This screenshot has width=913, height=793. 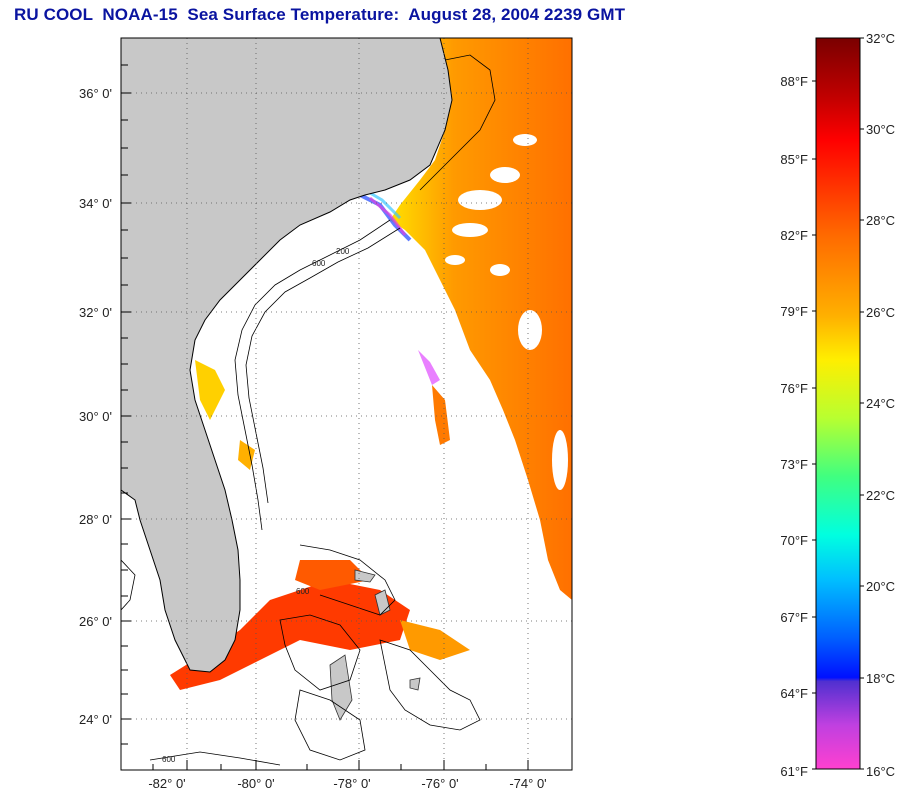 What do you see at coordinates (95, 93) in the screenshot?
I see `lat-label: 36° 0'` at bounding box center [95, 93].